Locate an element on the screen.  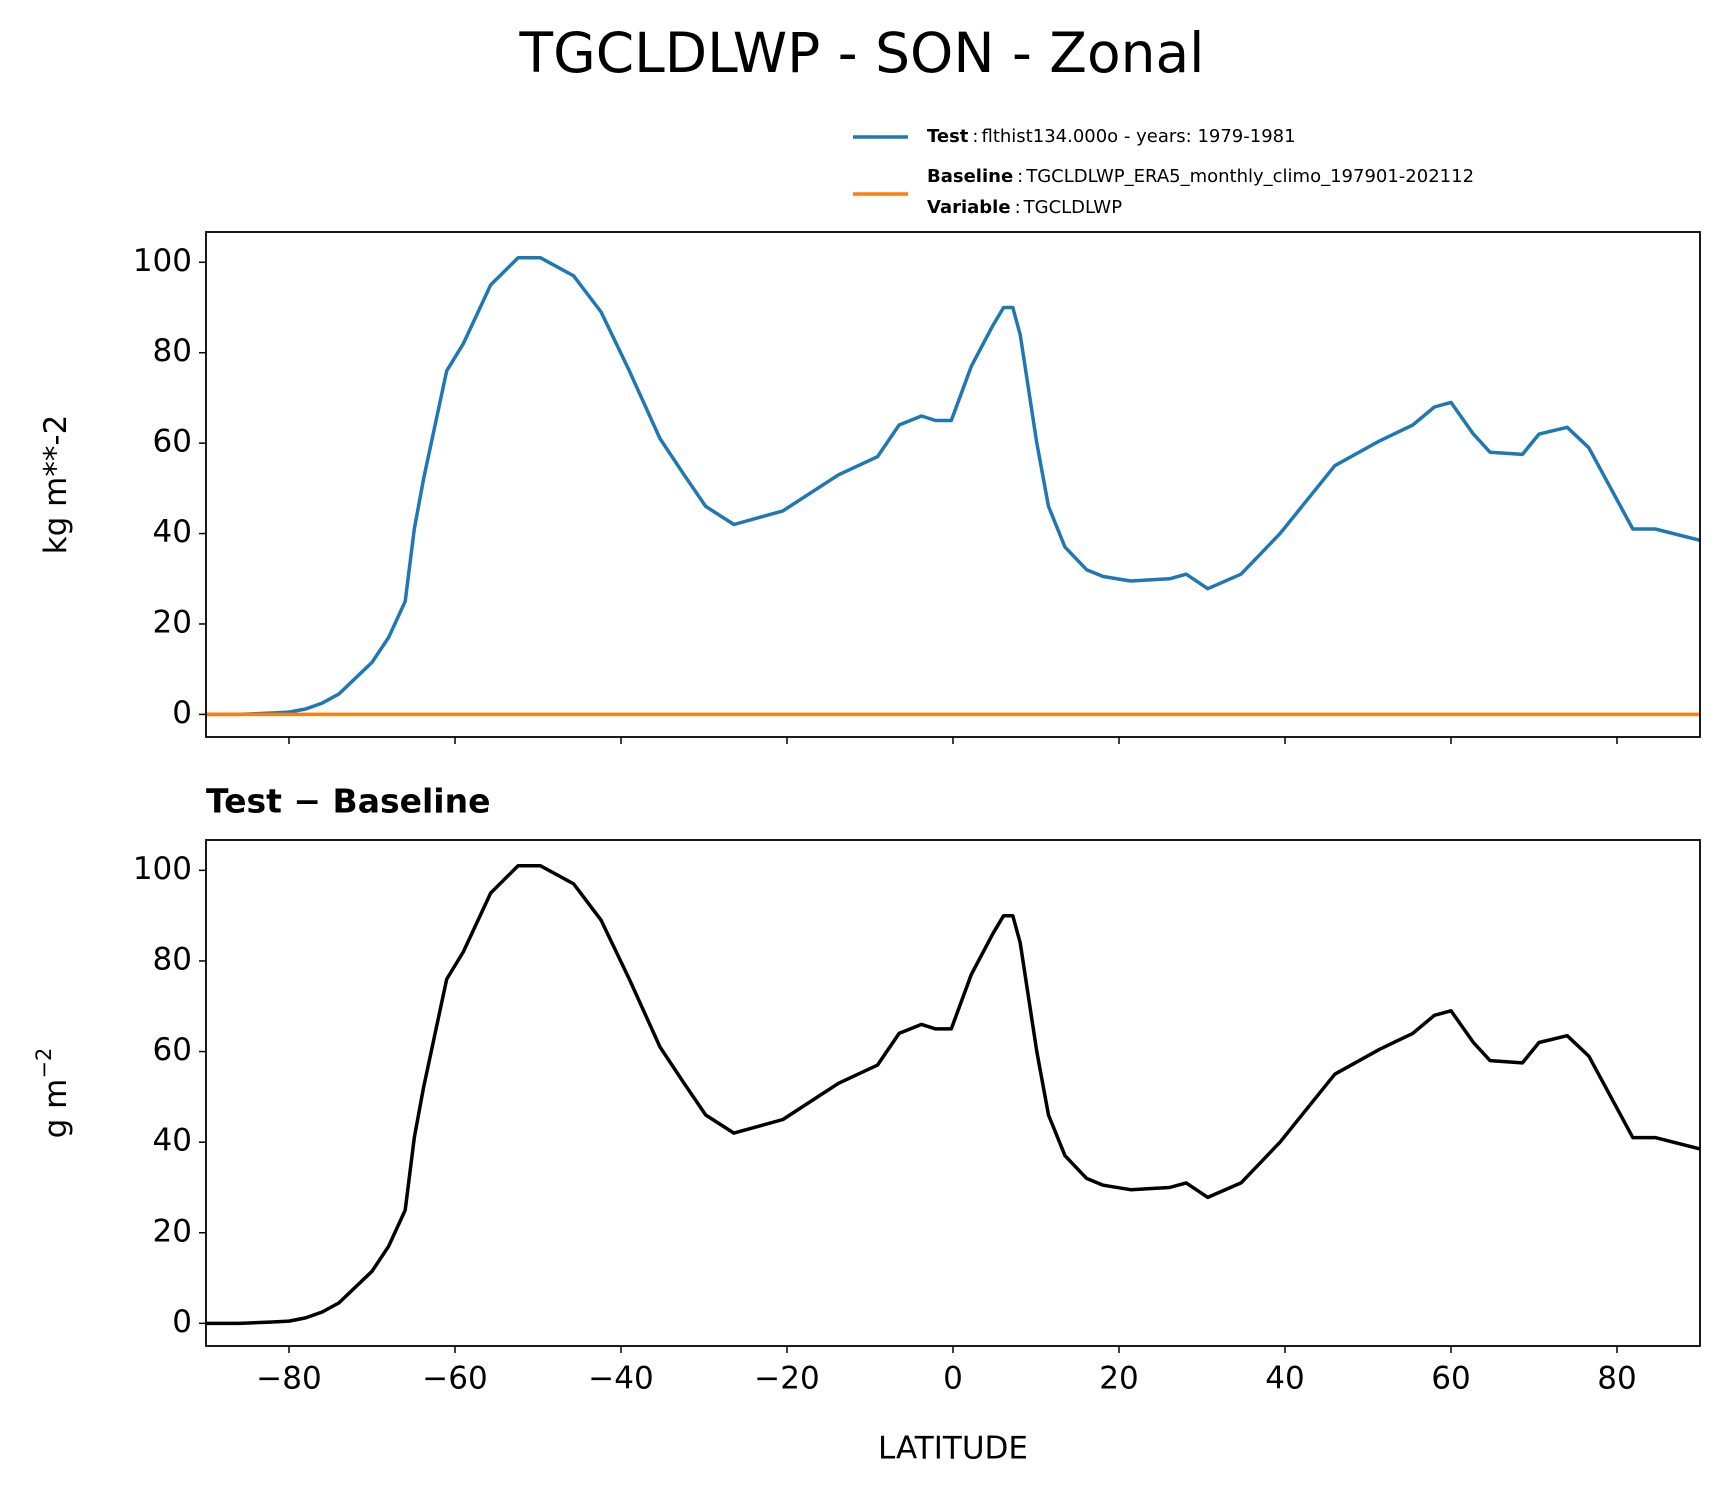
x-tick-label: 20 is located at coordinates (1118, 1379).